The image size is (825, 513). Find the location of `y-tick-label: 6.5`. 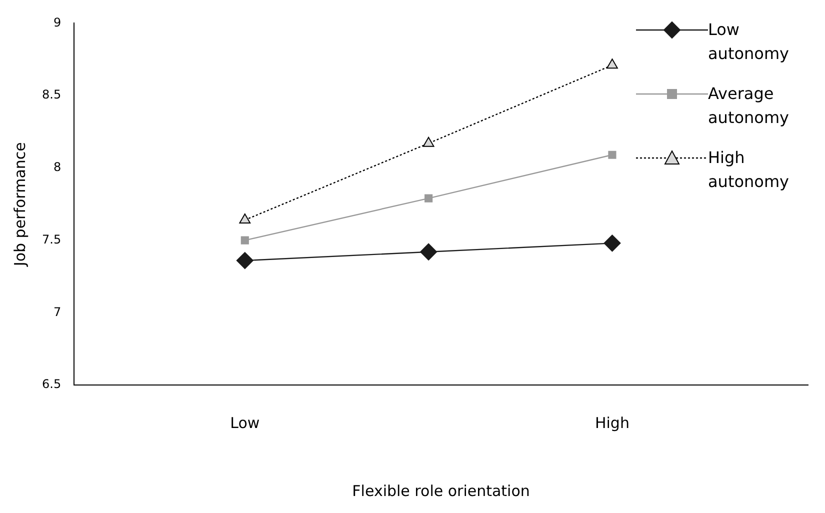

y-tick-label: 6.5 is located at coordinates (52, 384).